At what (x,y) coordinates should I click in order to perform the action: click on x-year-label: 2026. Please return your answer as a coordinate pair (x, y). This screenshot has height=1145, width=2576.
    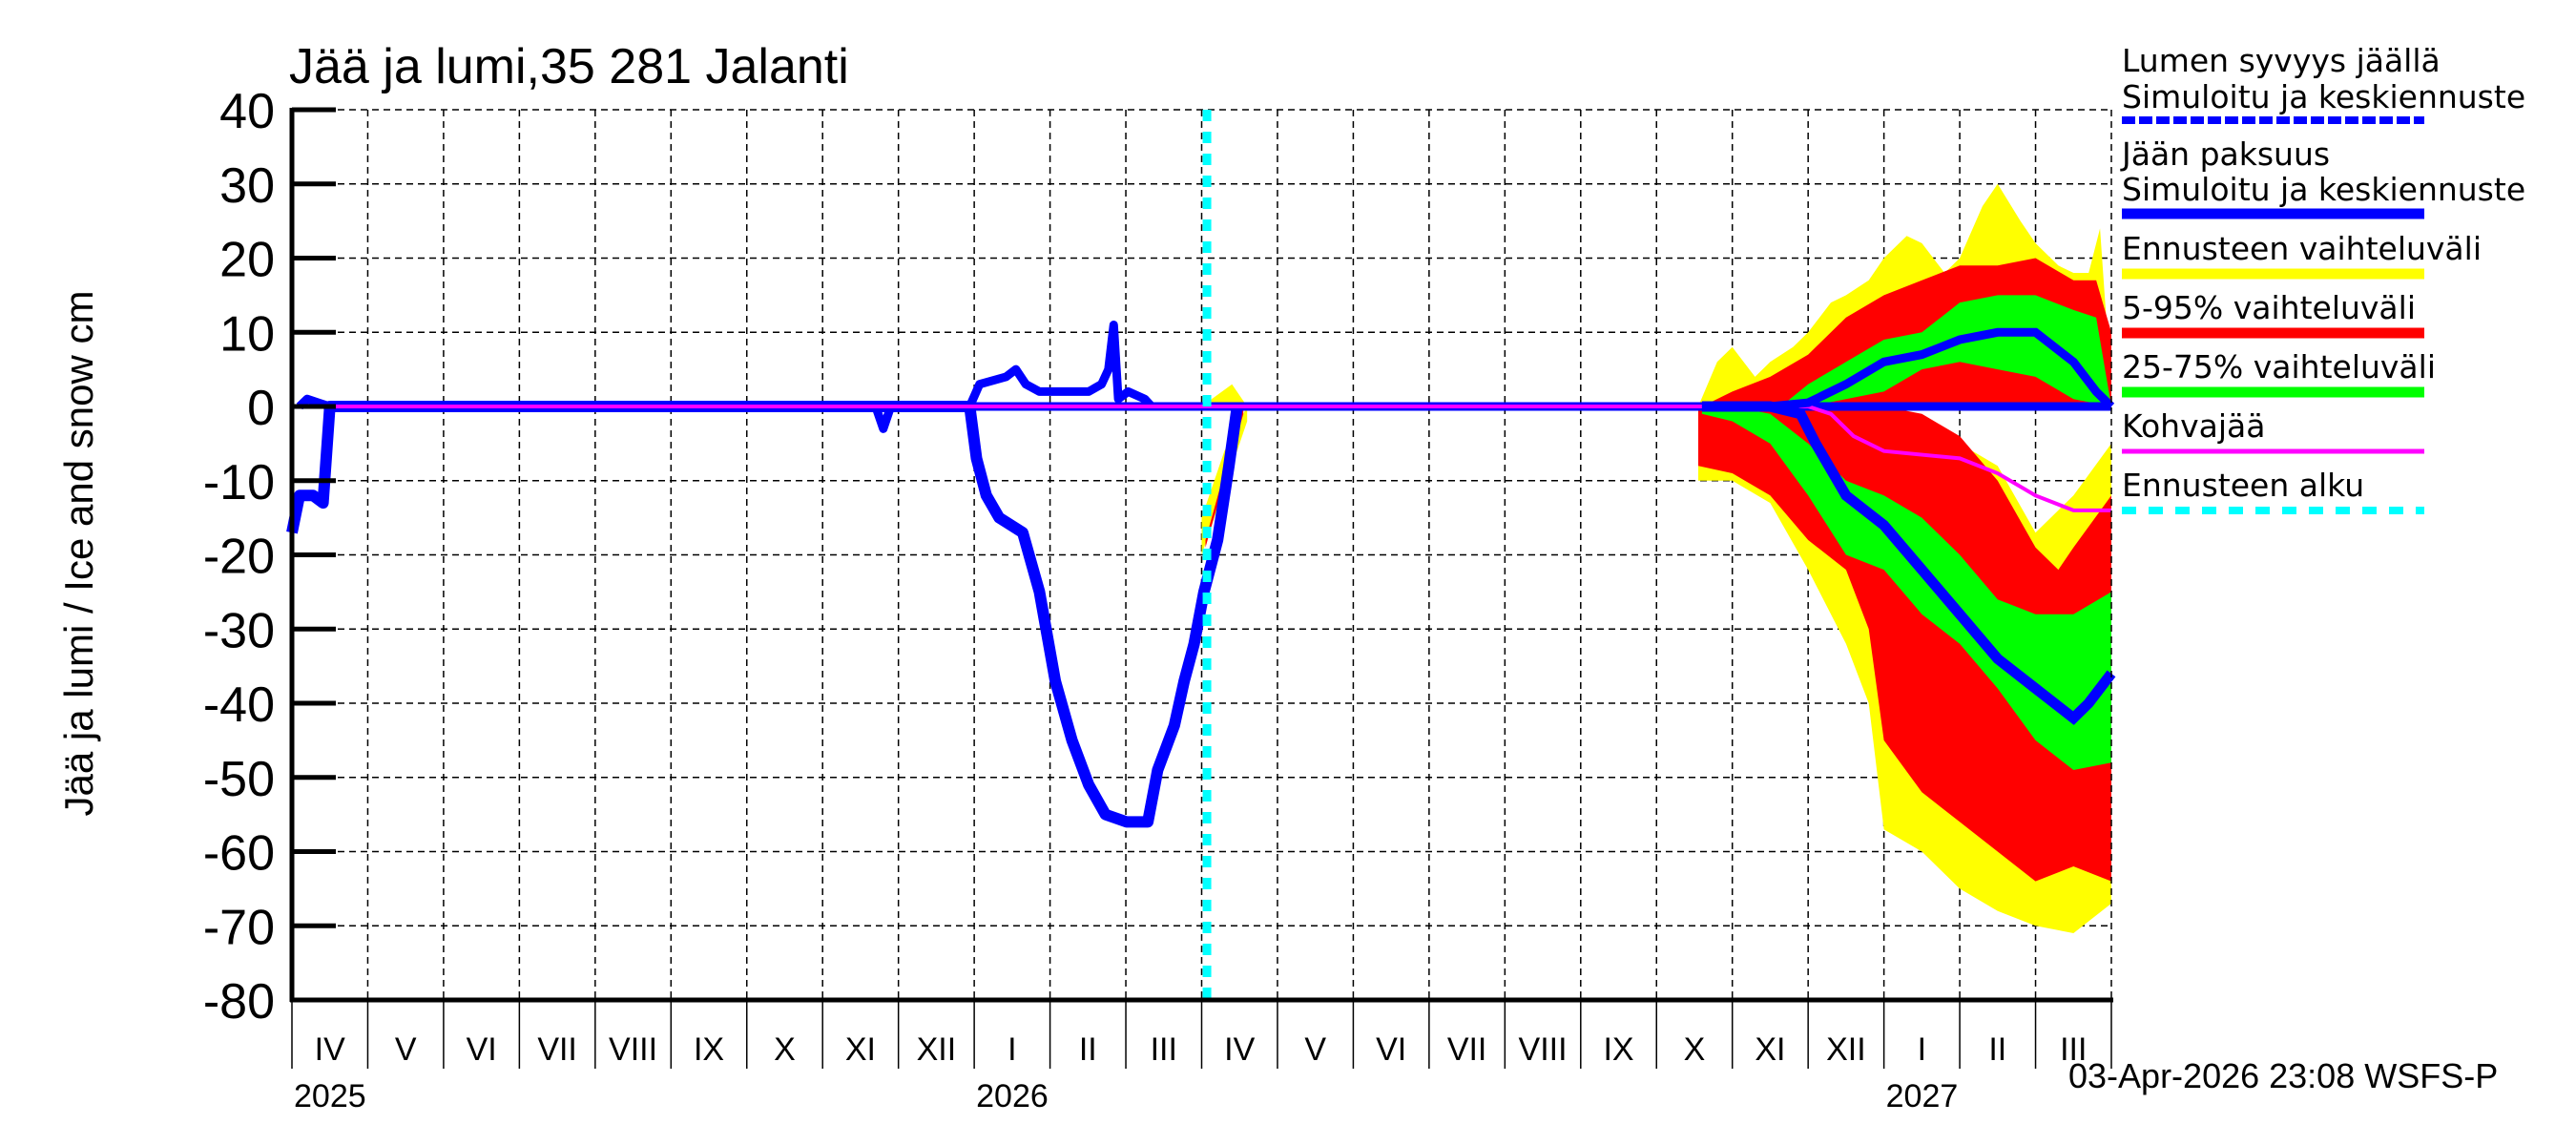
    Looking at the image, I should click on (1012, 1096).